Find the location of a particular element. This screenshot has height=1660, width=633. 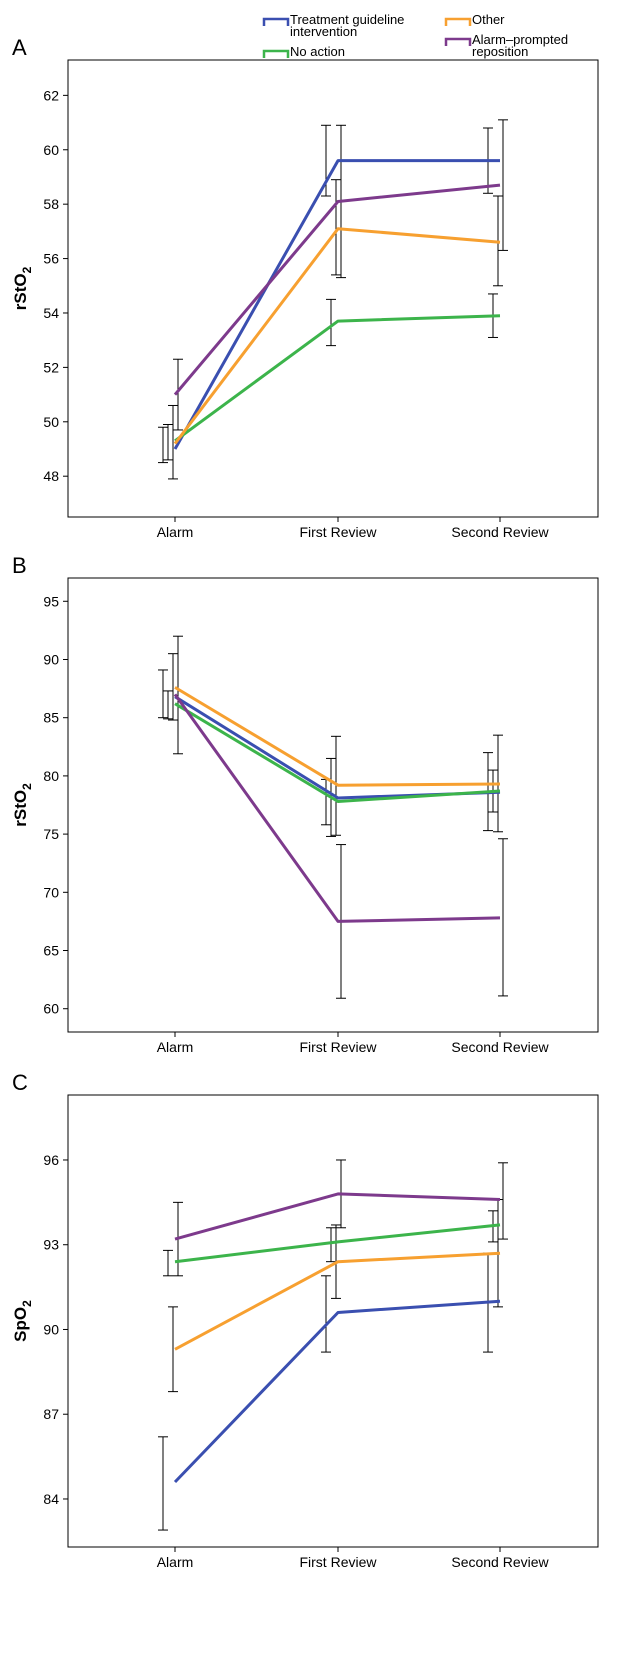

y-tick-label: 85 is located at coordinates (51, 718).